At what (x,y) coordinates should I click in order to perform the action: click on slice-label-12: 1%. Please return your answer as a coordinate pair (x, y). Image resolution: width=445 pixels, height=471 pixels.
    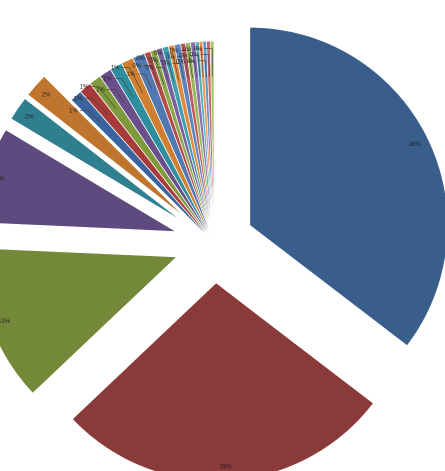
    Looking at the image, I should click on (115, 69).